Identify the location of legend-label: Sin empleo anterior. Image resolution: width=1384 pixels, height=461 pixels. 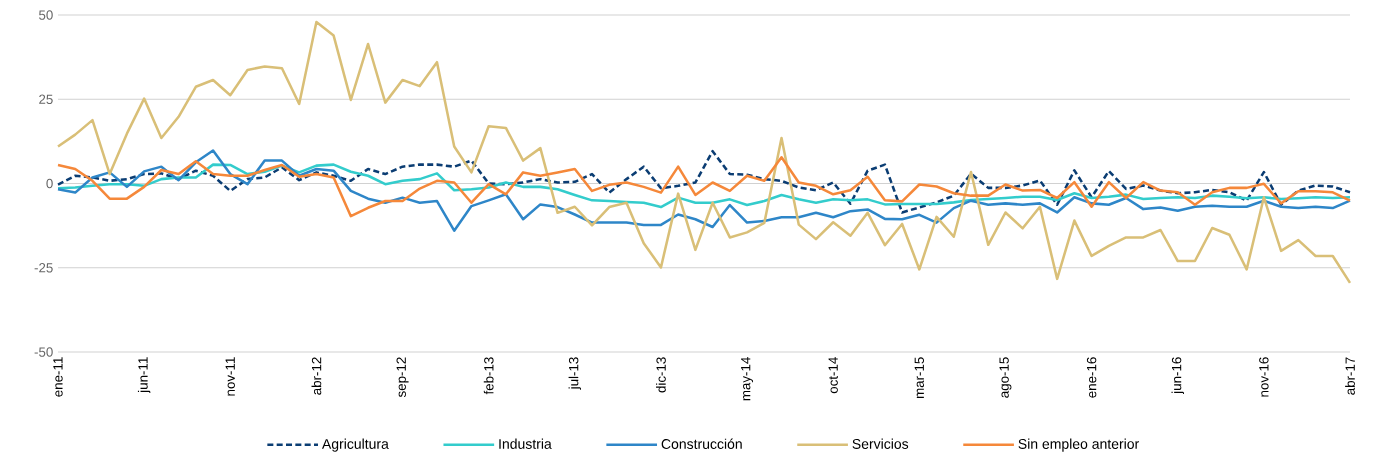
(1078, 445).